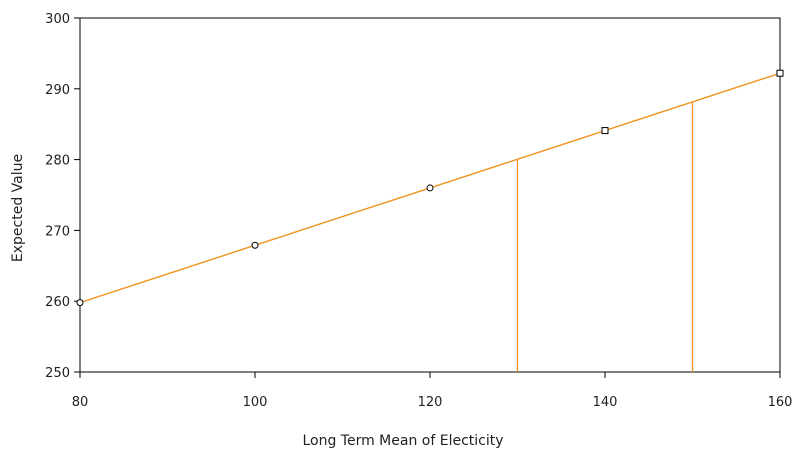 The height and width of the screenshot is (450, 793). I want to click on y-tick-label: 270, so click(57, 231).